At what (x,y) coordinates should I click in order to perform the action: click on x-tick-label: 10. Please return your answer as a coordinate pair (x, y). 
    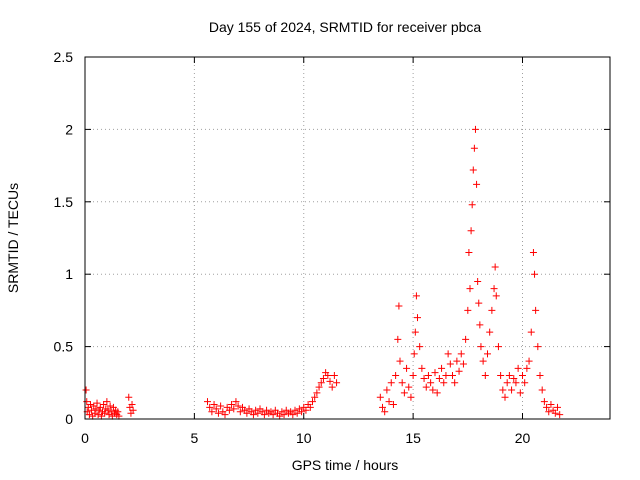
    Looking at the image, I should click on (304, 438).